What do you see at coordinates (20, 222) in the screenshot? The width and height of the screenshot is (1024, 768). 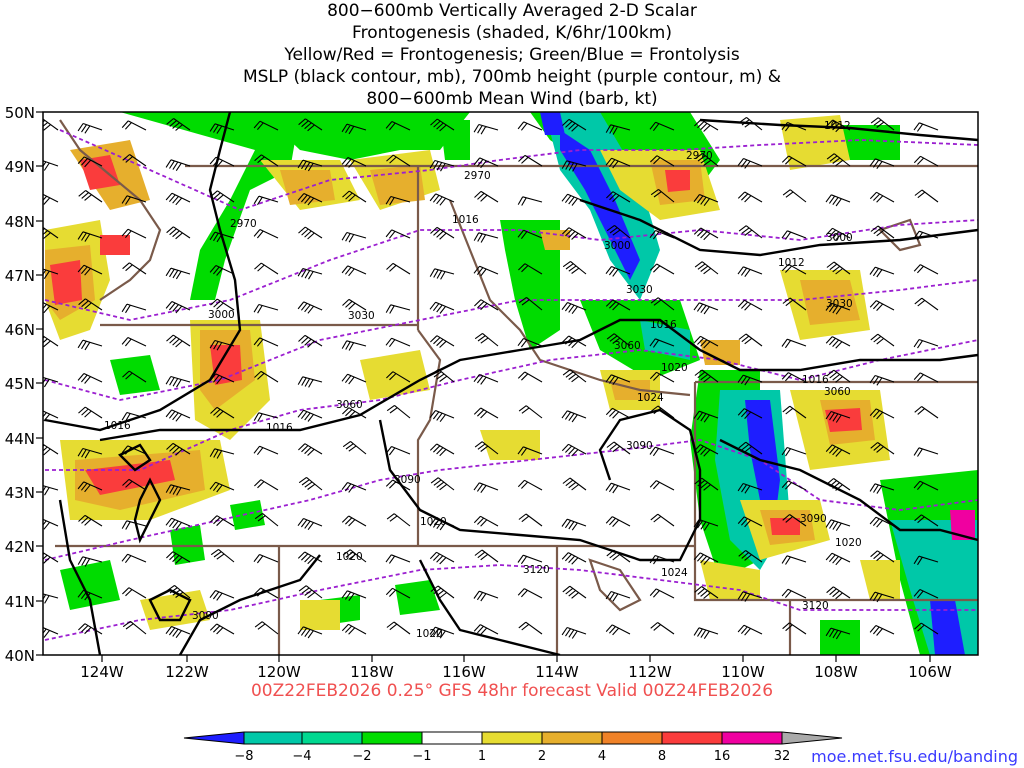 I see `lat-label: 48N` at bounding box center [20, 222].